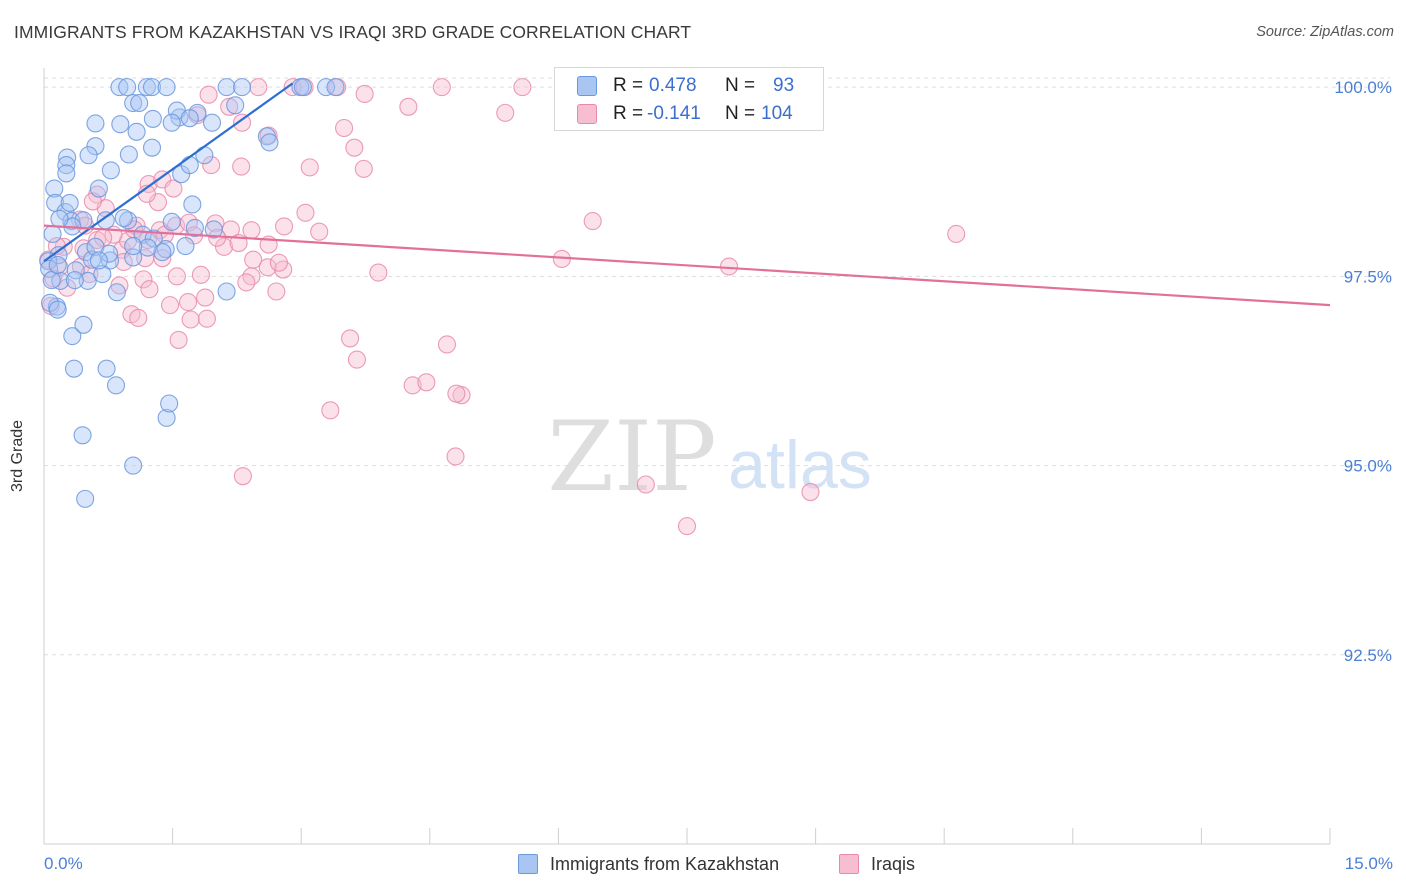 This screenshot has height=892, width=1406. Describe the element at coordinates (587, 114) in the screenshot. I see `pink-swatch` at that location.